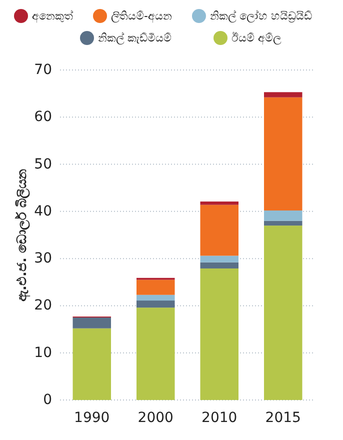 This screenshot has width=343, height=440. Describe the element at coordinates (43, 258) in the screenshot. I see `y-tick-label: 30` at that location.